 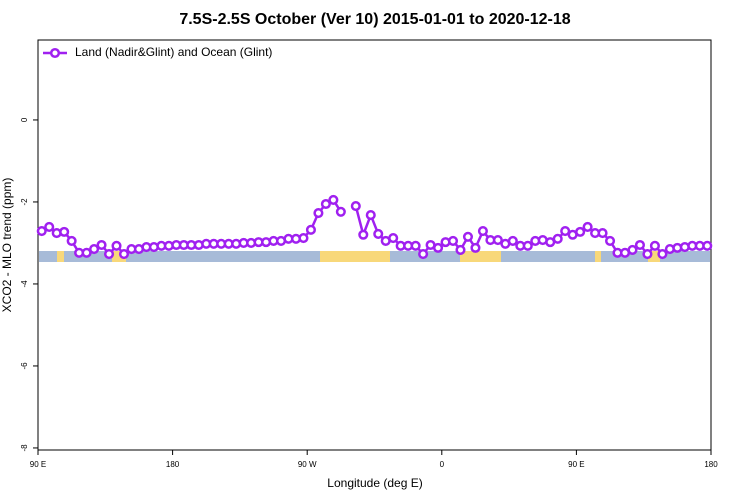 I want to click on x-tick-label: 0, so click(x=442, y=464).